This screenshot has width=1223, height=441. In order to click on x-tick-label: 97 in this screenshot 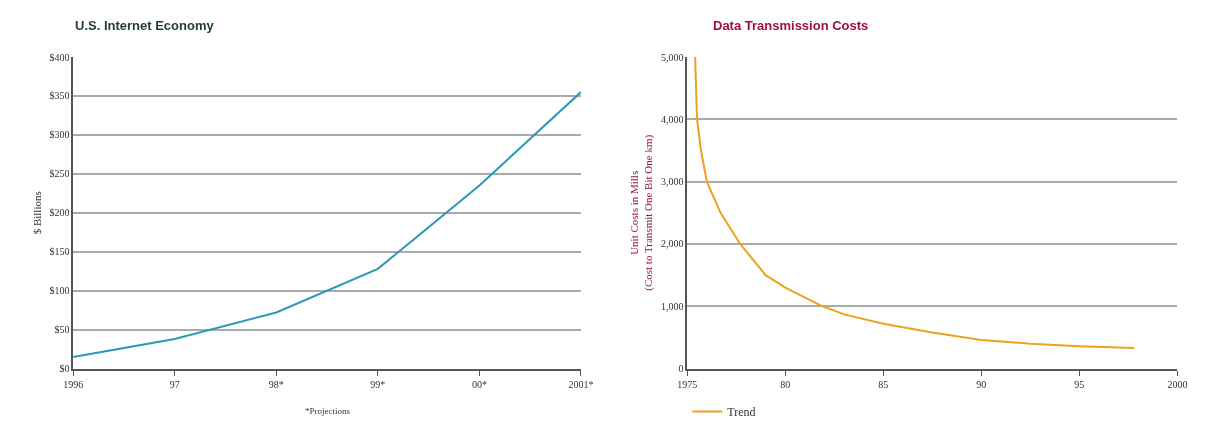, I will do `click(174, 384)`.